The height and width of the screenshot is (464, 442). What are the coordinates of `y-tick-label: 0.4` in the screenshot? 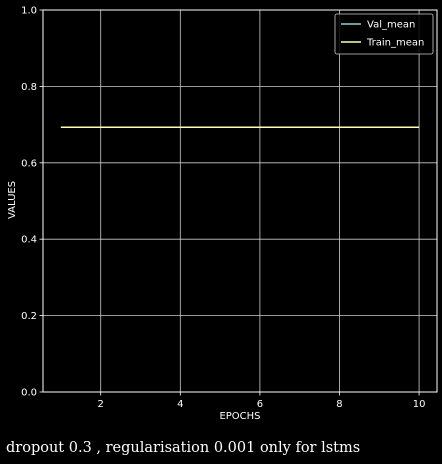 It's located at (29, 240).